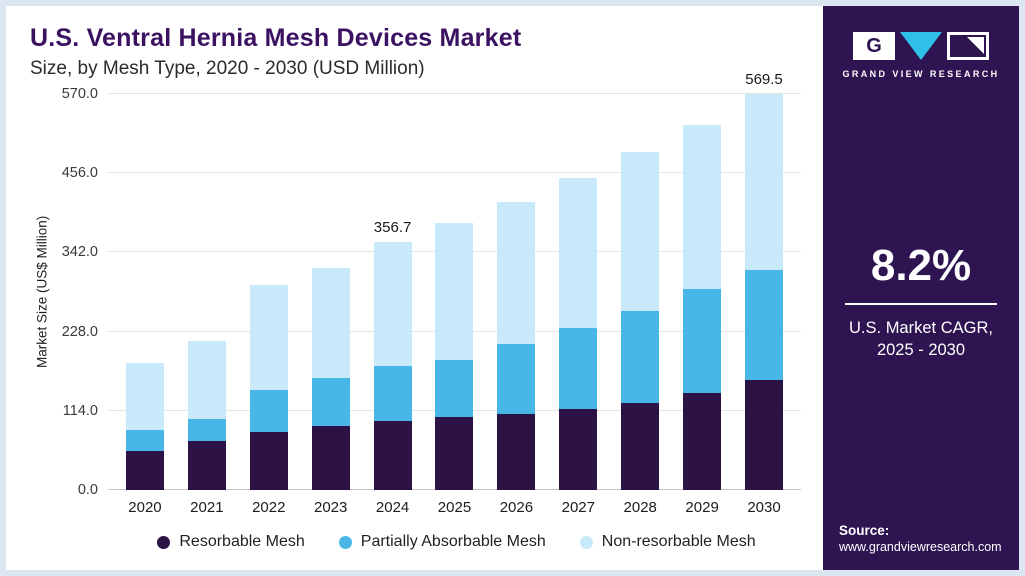 The image size is (1025, 576). I want to click on bar-2030: 569.5, so click(764, 280).